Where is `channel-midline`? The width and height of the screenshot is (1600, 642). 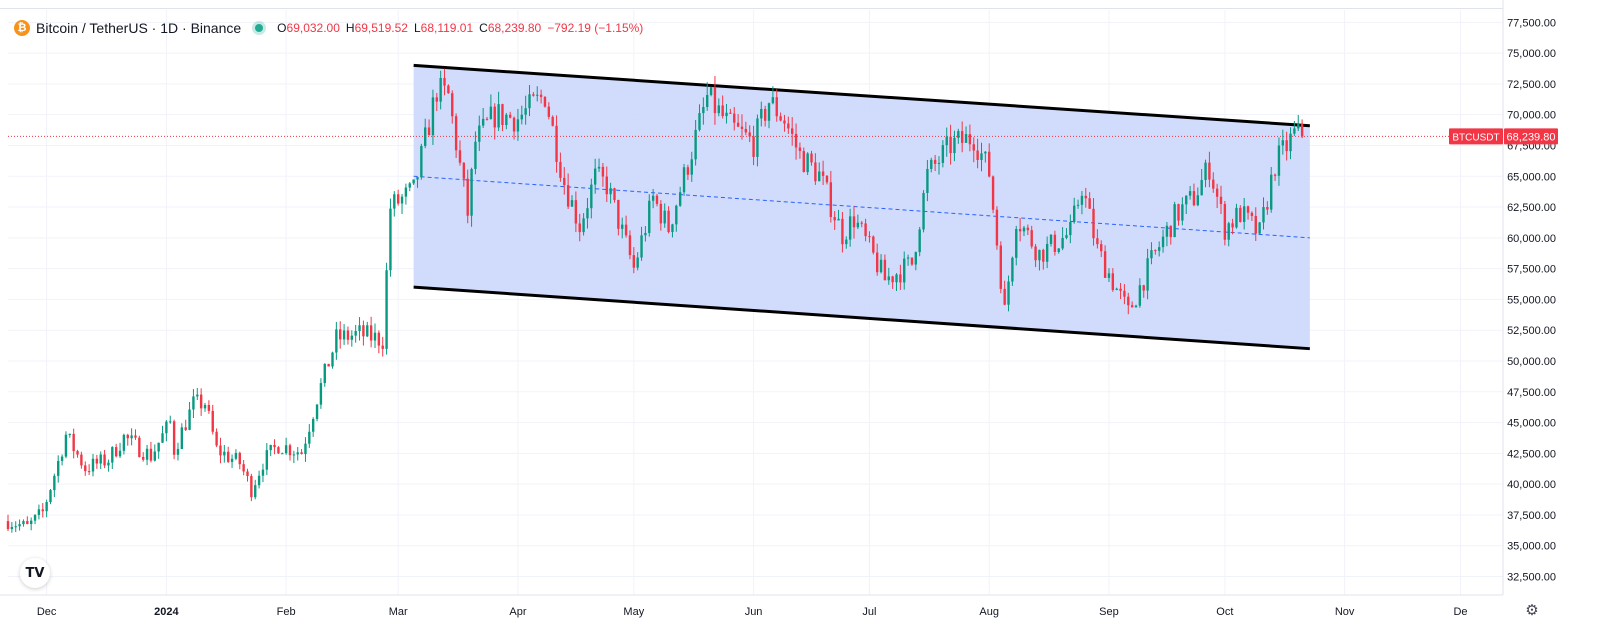
channel-midline is located at coordinates (861, 207).